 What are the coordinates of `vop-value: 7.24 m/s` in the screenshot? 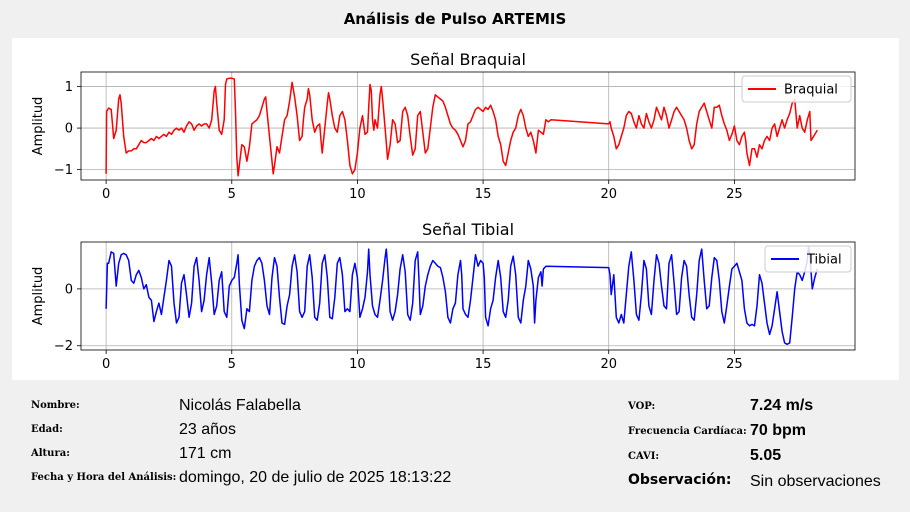 It's located at (782, 405).